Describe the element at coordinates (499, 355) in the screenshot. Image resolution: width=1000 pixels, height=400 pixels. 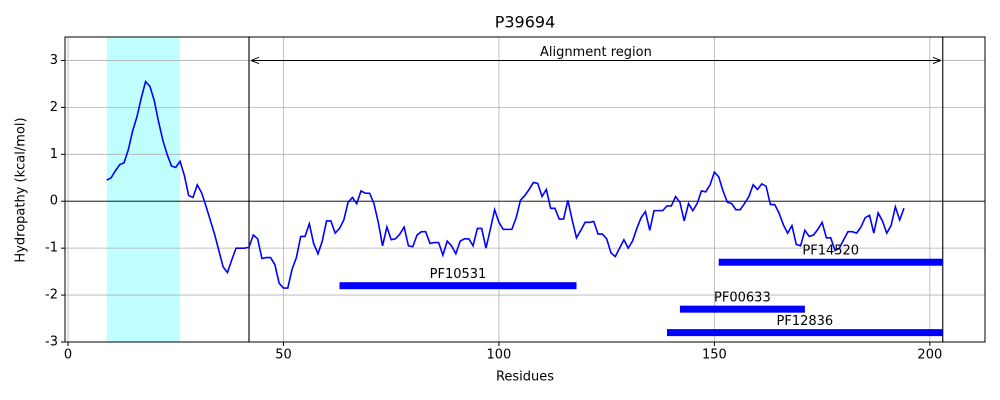
I see `x-tick-label: 100` at that location.